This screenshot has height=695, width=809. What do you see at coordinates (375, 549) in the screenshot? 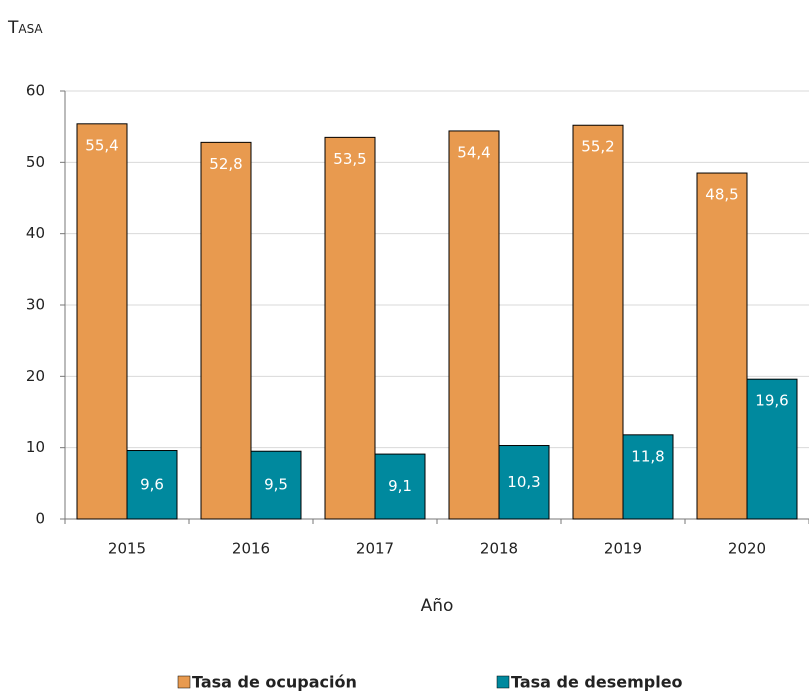
I see `x-tick-label: 2017` at bounding box center [375, 549].